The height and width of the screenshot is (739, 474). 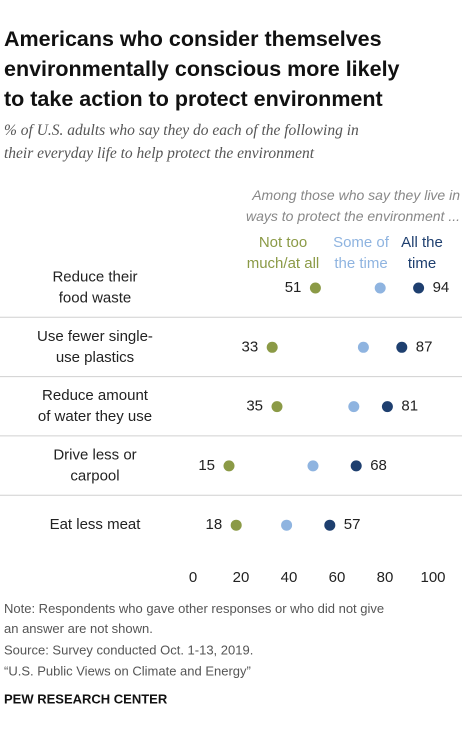 What do you see at coordinates (352, 524) in the screenshot?
I see `value-label: 57` at bounding box center [352, 524].